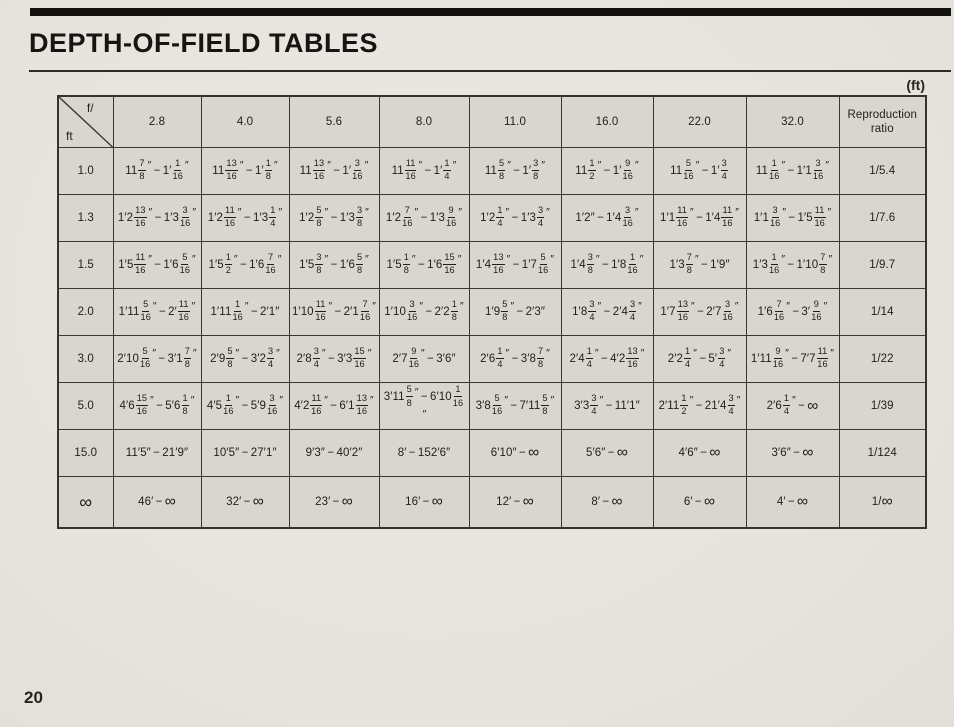 The height and width of the screenshot is (727, 954). What do you see at coordinates (33, 697) in the screenshot?
I see `page-number: 20` at bounding box center [33, 697].